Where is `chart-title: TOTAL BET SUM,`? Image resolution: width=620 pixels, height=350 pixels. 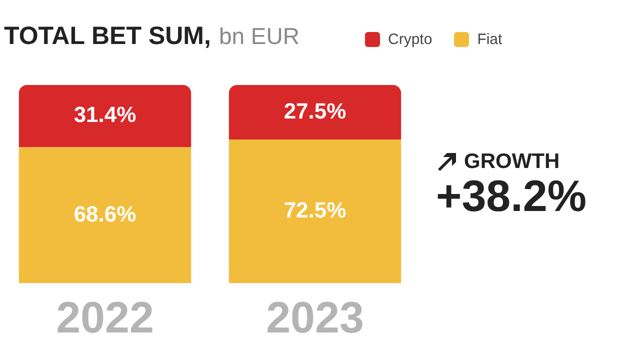
chart-title: TOTAL BET SUM, is located at coordinates (107, 36).